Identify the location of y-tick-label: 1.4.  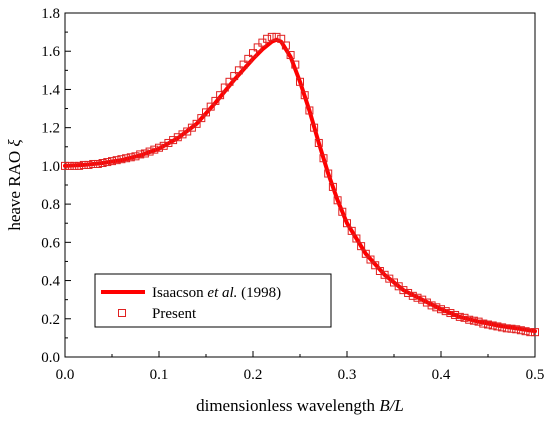
(50, 90).